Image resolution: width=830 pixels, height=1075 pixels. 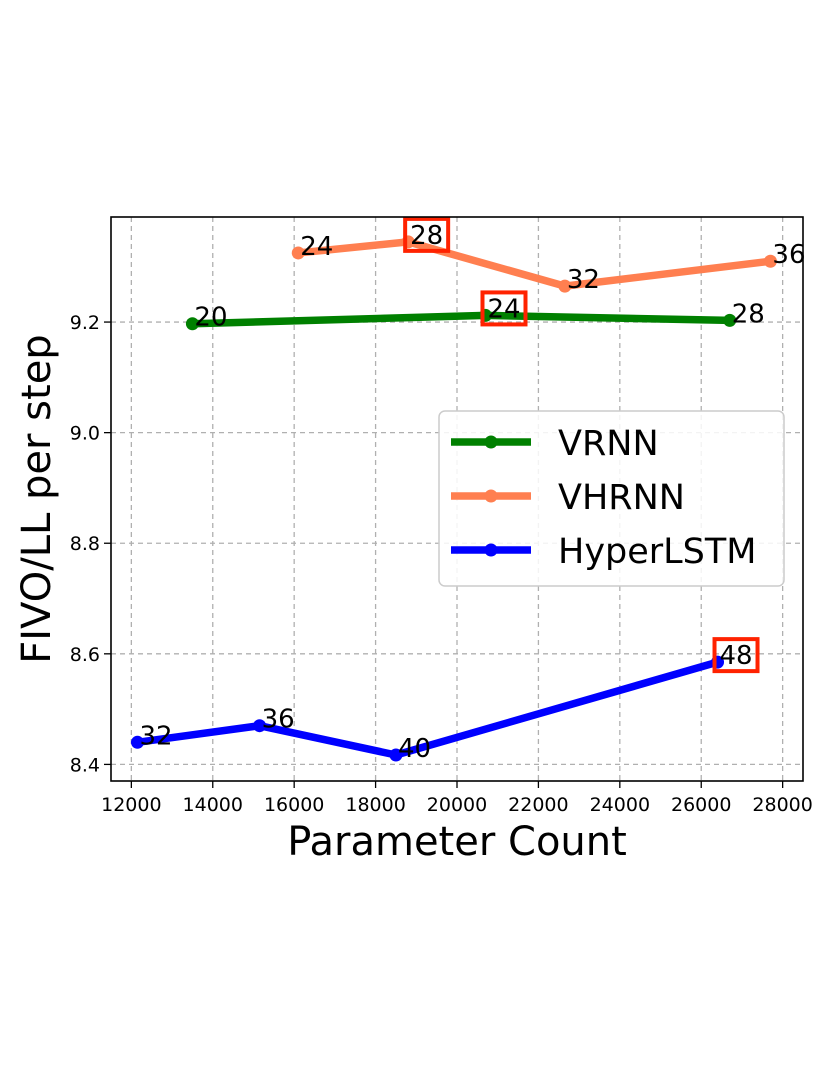 I want to click on data-label-vrnn: 28, so click(x=748, y=314).